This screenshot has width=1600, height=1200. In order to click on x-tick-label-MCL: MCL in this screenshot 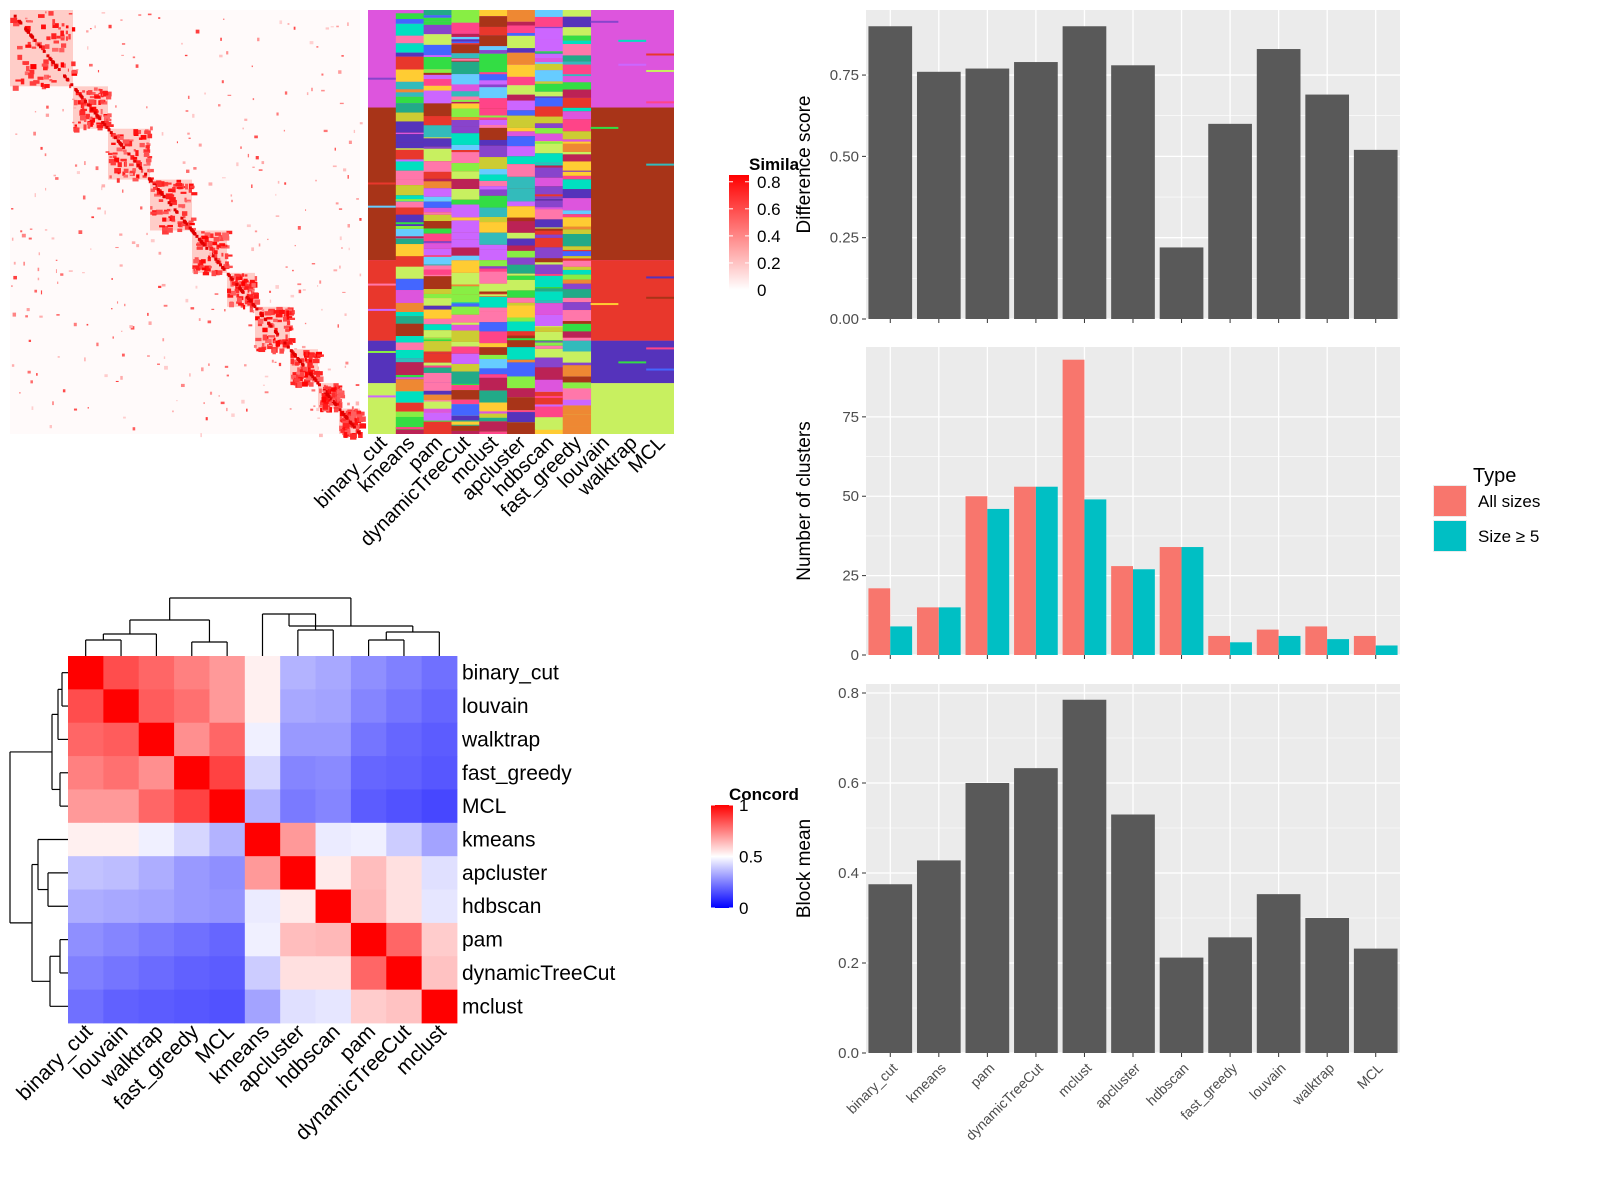, I will do `click(1370, 1076)`.